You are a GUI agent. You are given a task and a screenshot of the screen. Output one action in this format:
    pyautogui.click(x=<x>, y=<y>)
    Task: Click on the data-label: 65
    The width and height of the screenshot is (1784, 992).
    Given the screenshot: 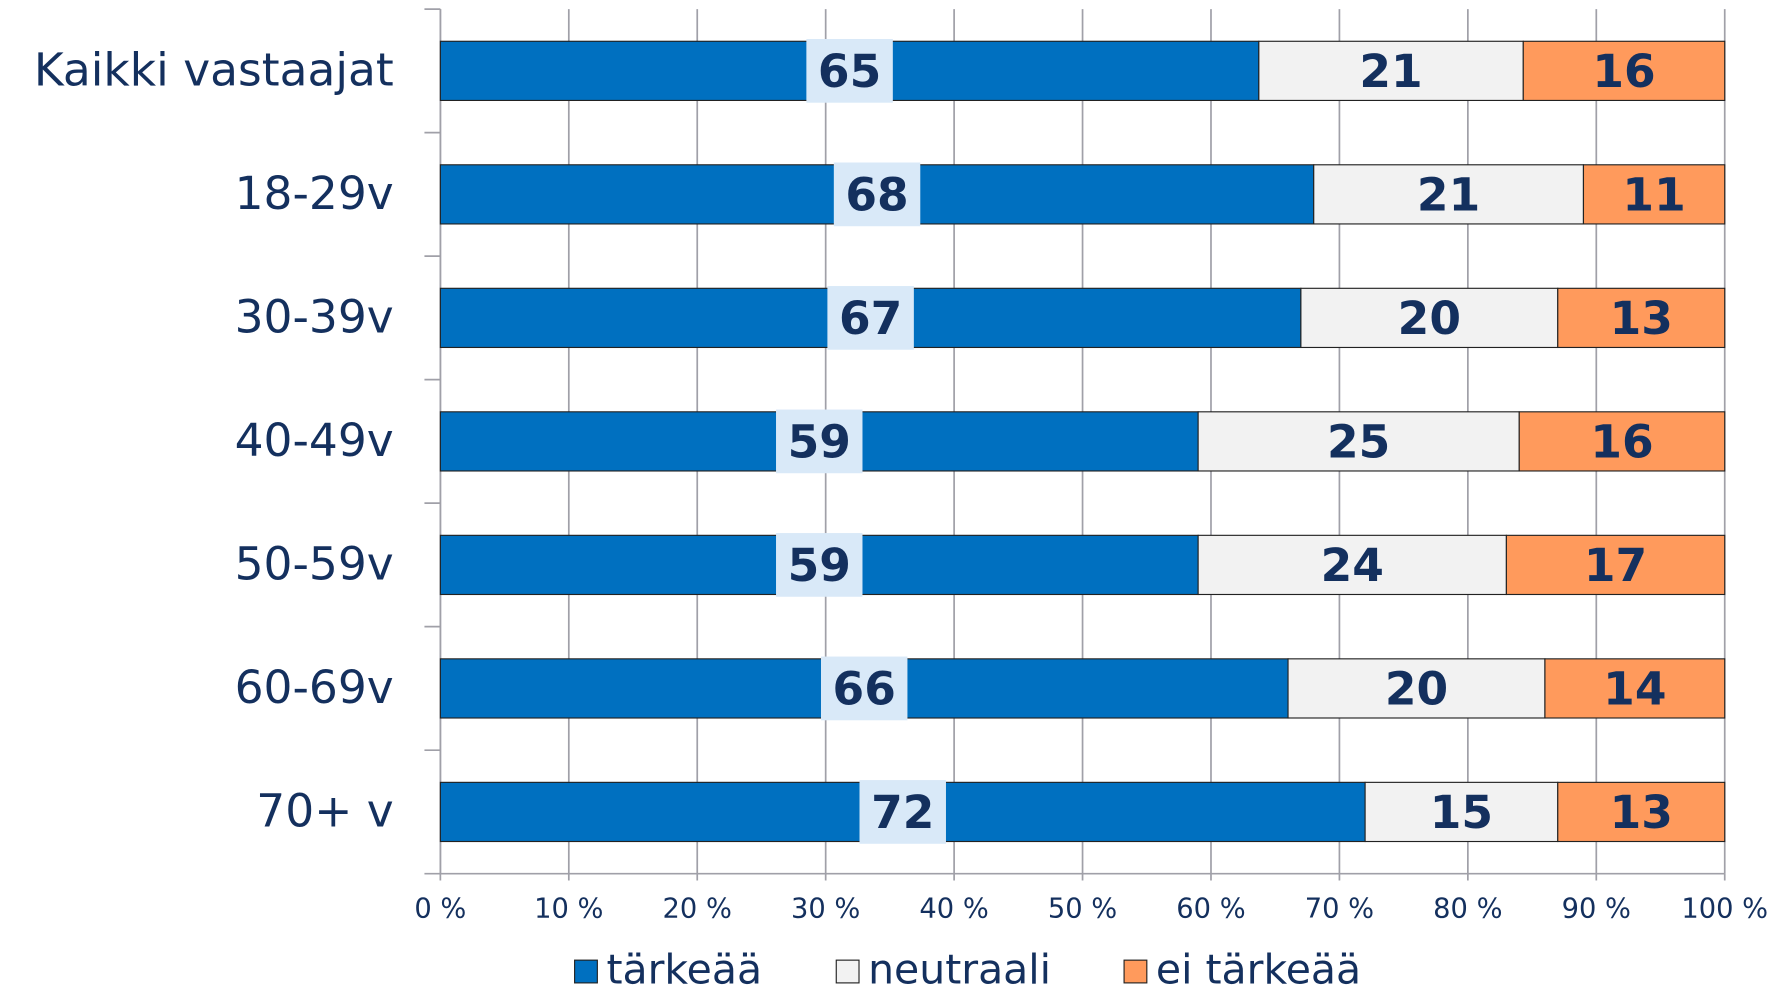 What is the action you would take?
    pyautogui.click(x=849, y=71)
    